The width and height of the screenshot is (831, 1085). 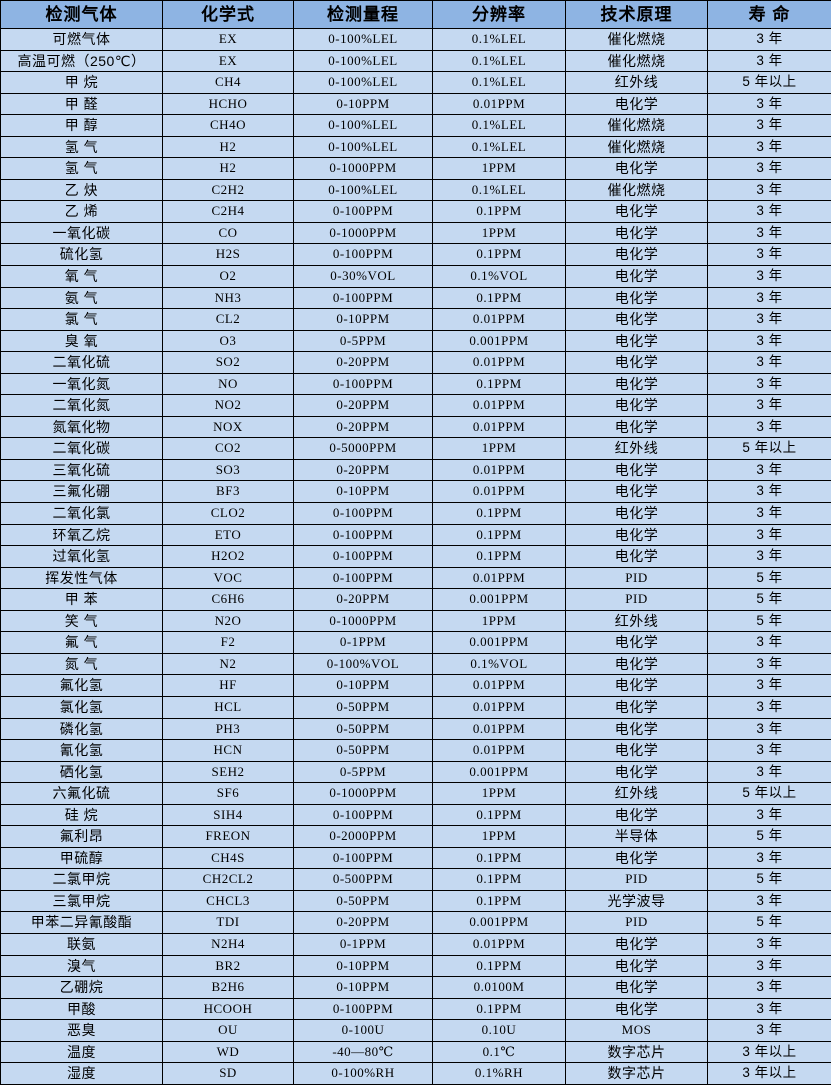 I want to click on cell-formula: PH3, so click(x=228, y=729).